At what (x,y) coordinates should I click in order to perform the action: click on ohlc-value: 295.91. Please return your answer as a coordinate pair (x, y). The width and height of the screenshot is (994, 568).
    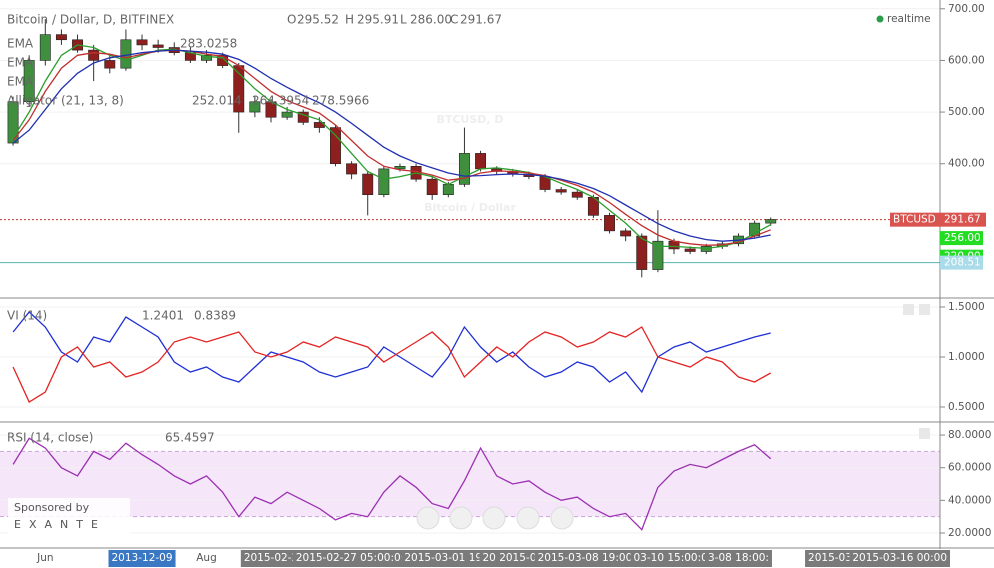
    Looking at the image, I should click on (378, 20).